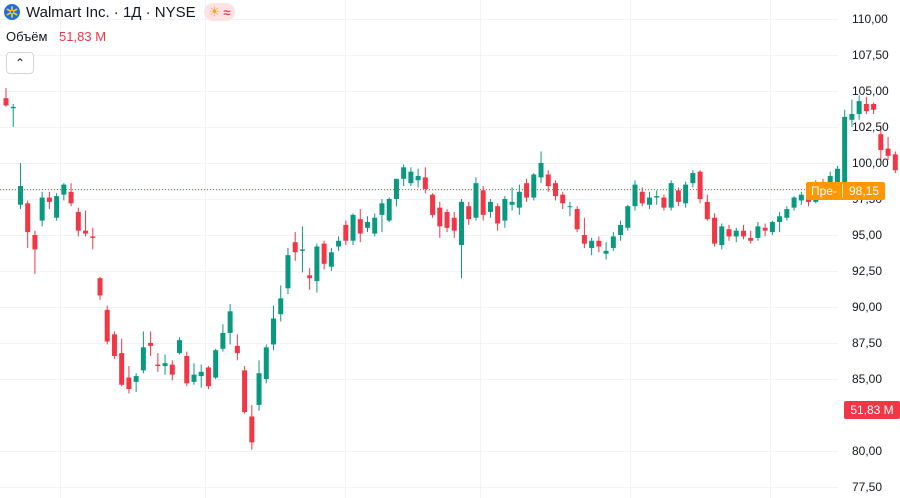 The image size is (900, 498). What do you see at coordinates (27, 36) in the screenshot?
I see `volume-label: Объём` at bounding box center [27, 36].